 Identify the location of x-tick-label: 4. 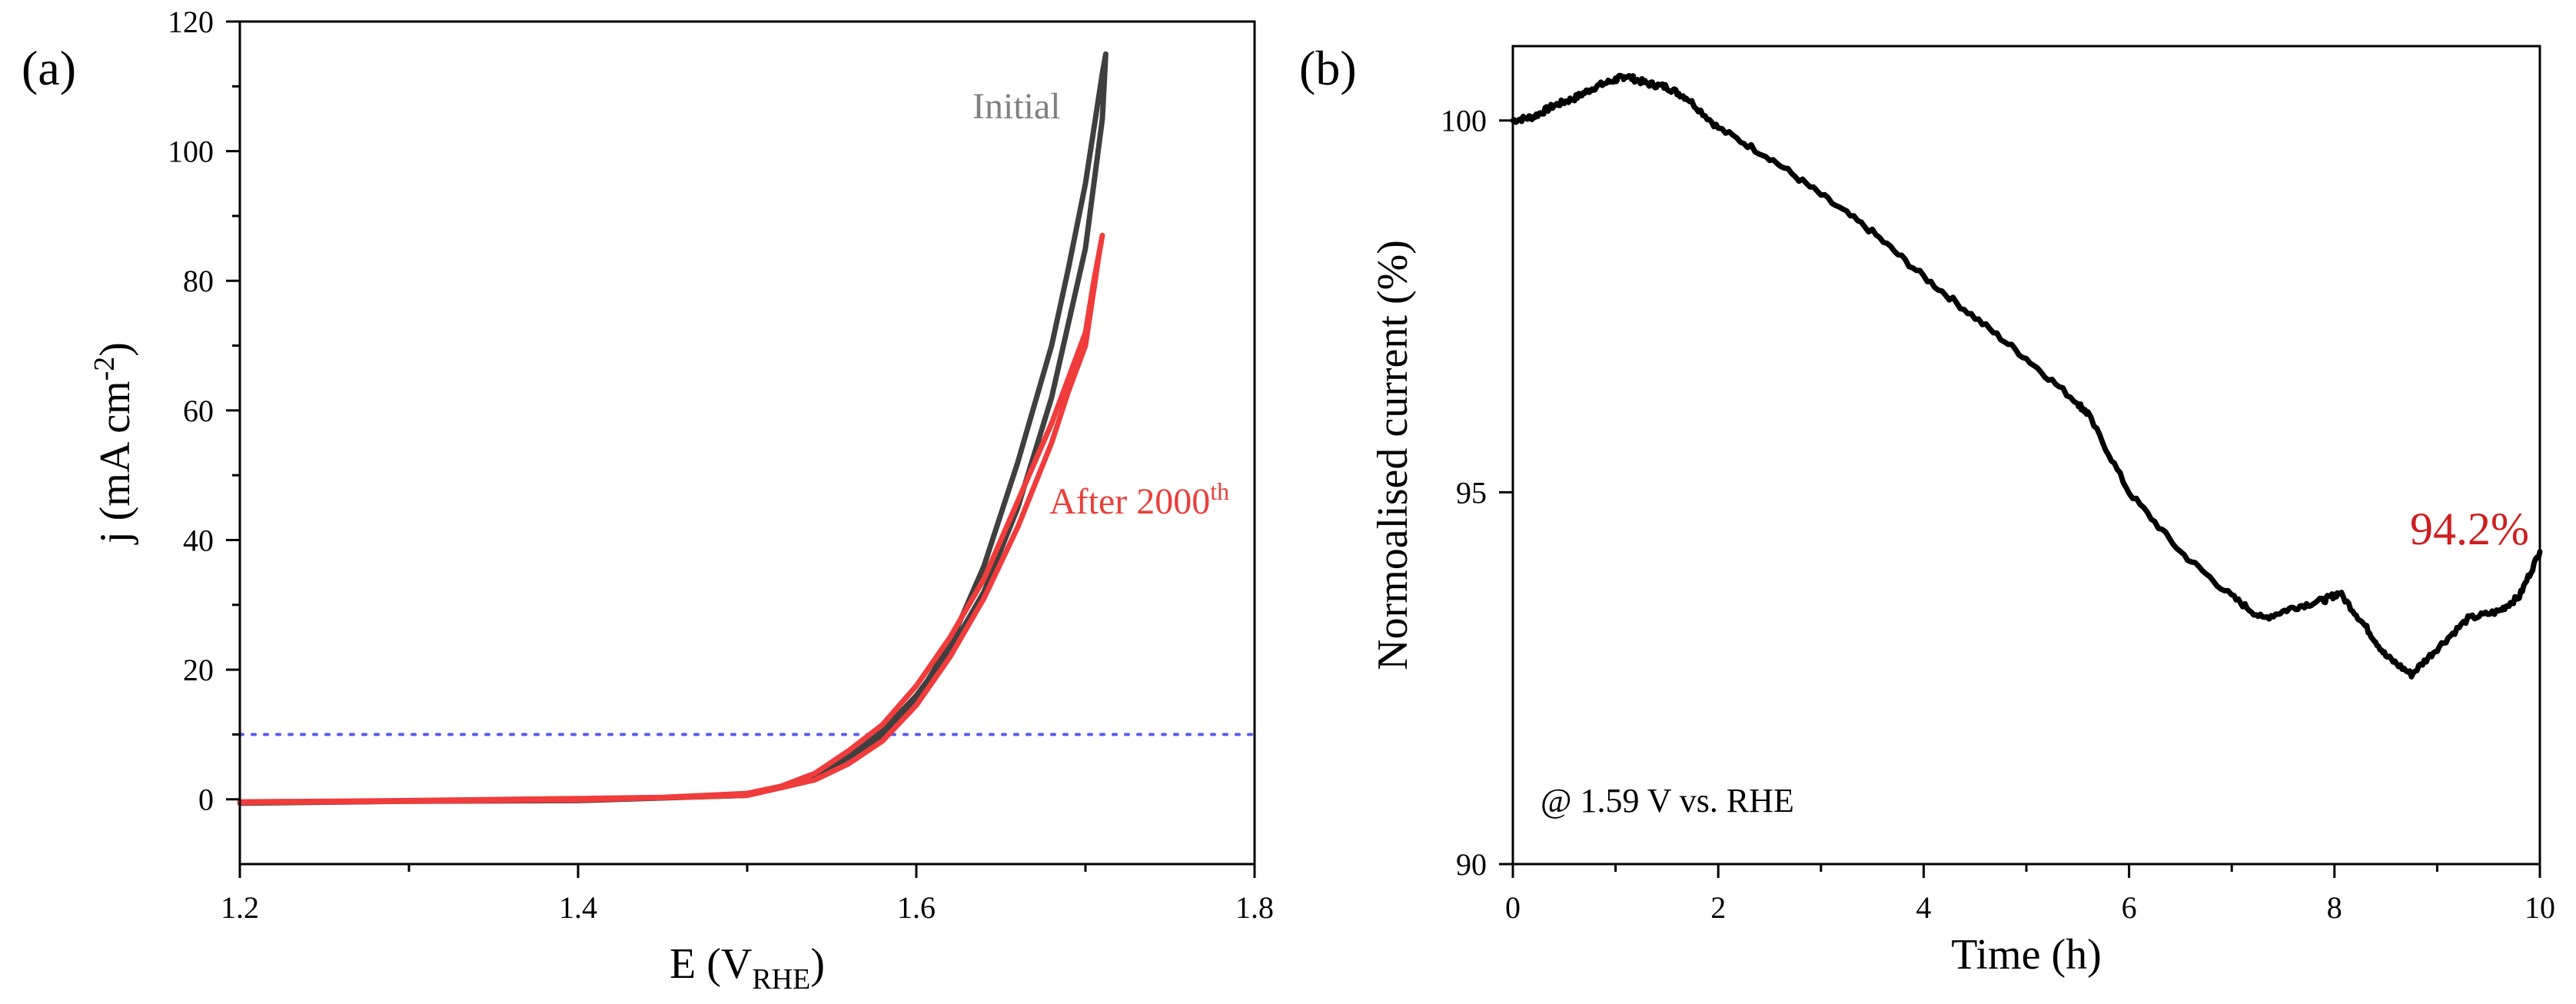
(1923, 907).